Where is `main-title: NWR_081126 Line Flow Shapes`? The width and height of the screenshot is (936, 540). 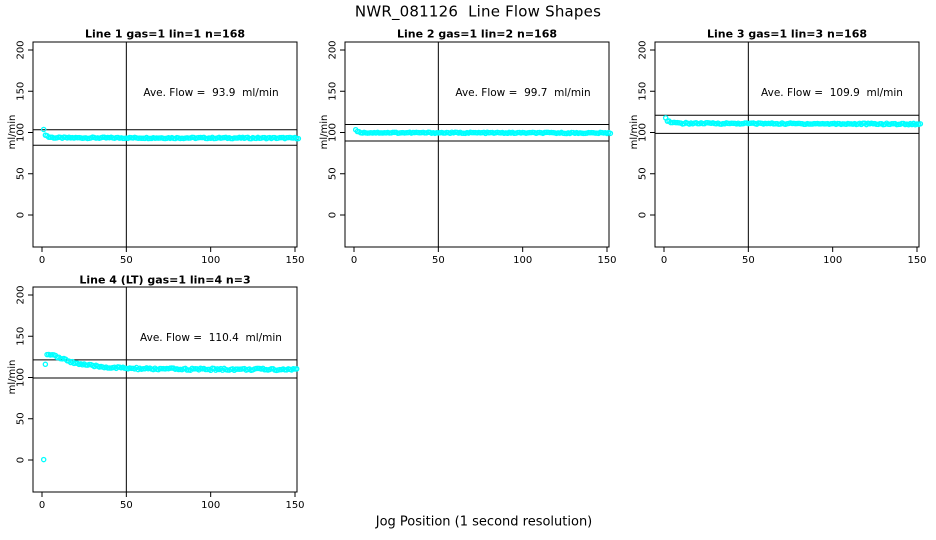 main-title: NWR_081126 Line Flow Shapes is located at coordinates (478, 11).